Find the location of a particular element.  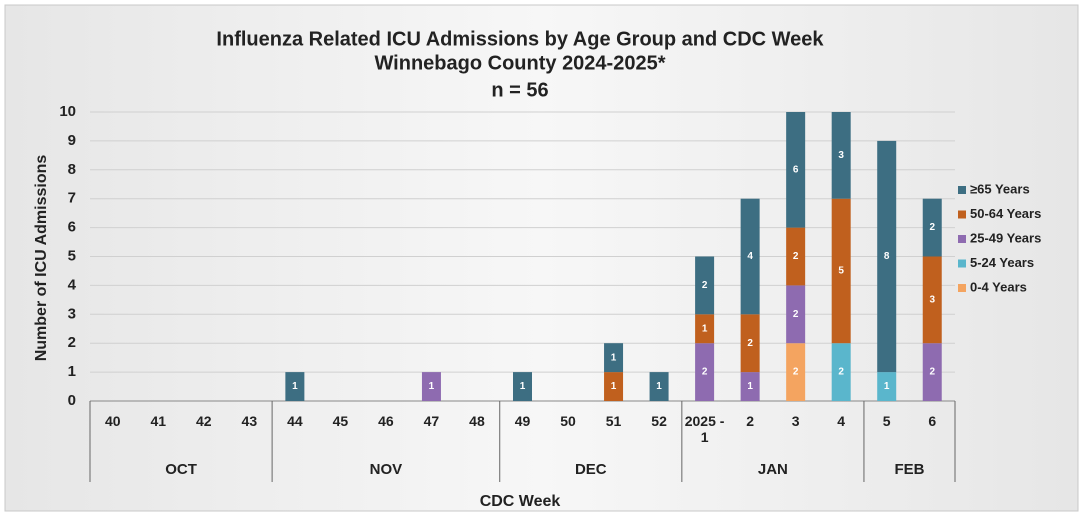

x-tick-label: 5 is located at coordinates (886, 421).